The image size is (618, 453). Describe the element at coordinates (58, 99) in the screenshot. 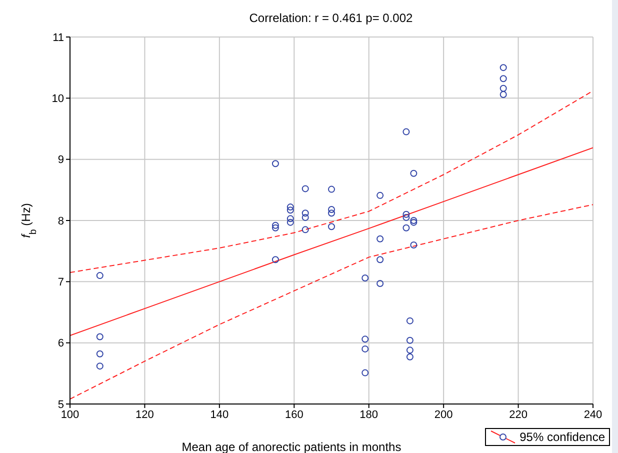

I see `y-tick-label: 10` at that location.